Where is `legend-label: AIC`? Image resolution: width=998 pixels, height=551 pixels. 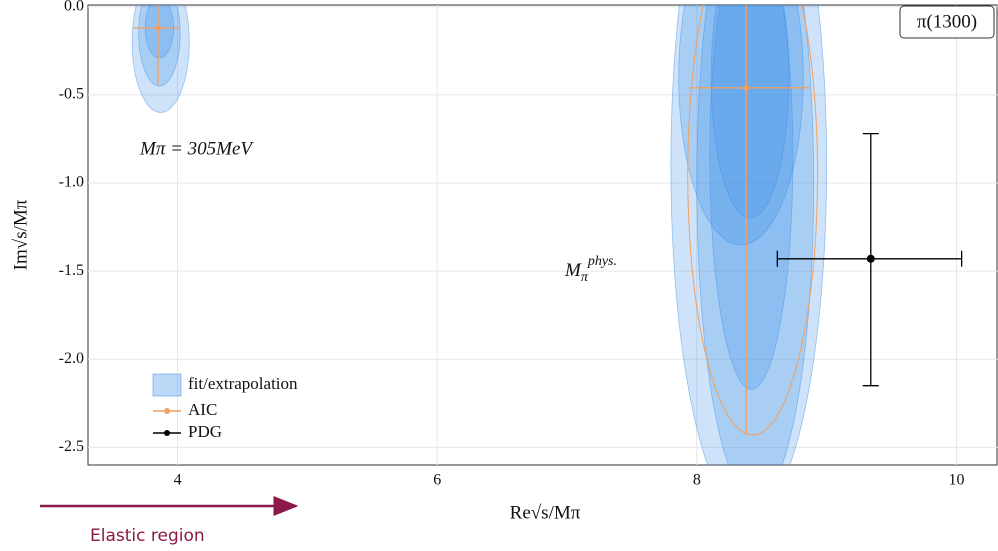 legend-label: AIC is located at coordinates (202, 409).